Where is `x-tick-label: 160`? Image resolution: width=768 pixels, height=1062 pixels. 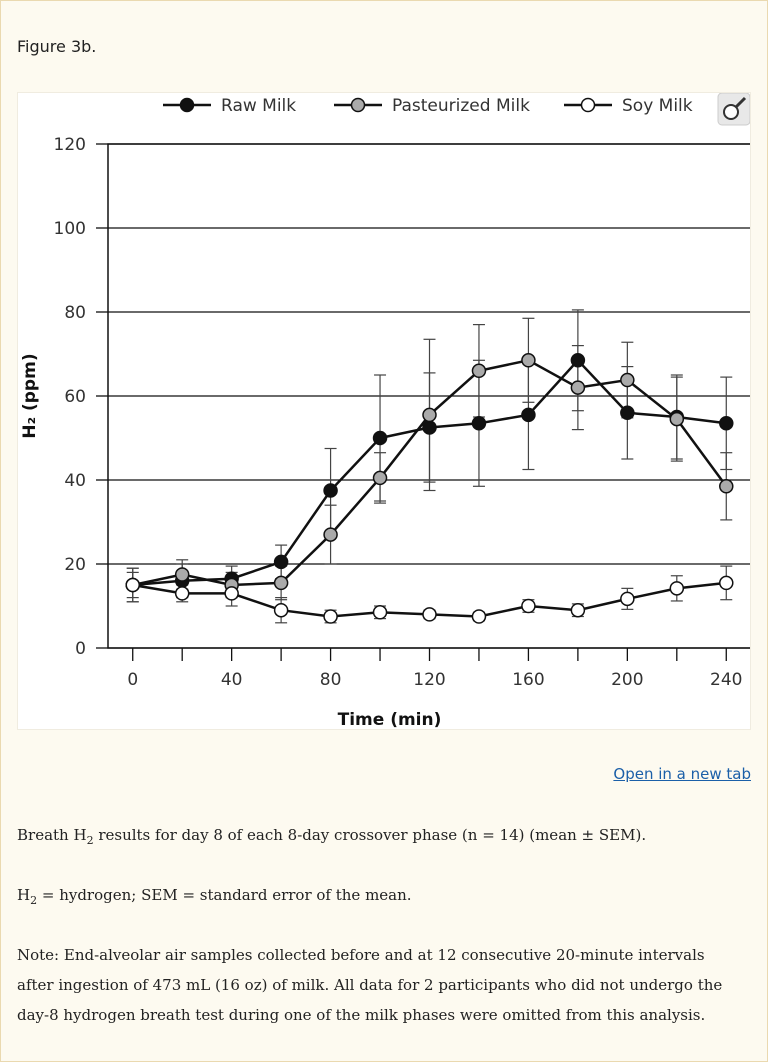
x-tick-label: 160 is located at coordinates (528, 680).